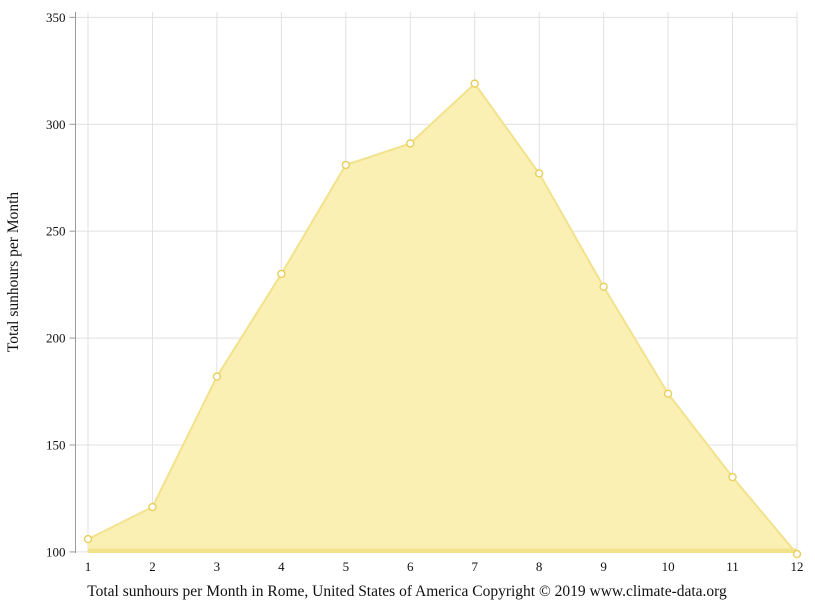 Image resolution: width=815 pixels, height=611 pixels. What do you see at coordinates (668, 566) in the screenshot?
I see `x-tick-label: 10` at bounding box center [668, 566].